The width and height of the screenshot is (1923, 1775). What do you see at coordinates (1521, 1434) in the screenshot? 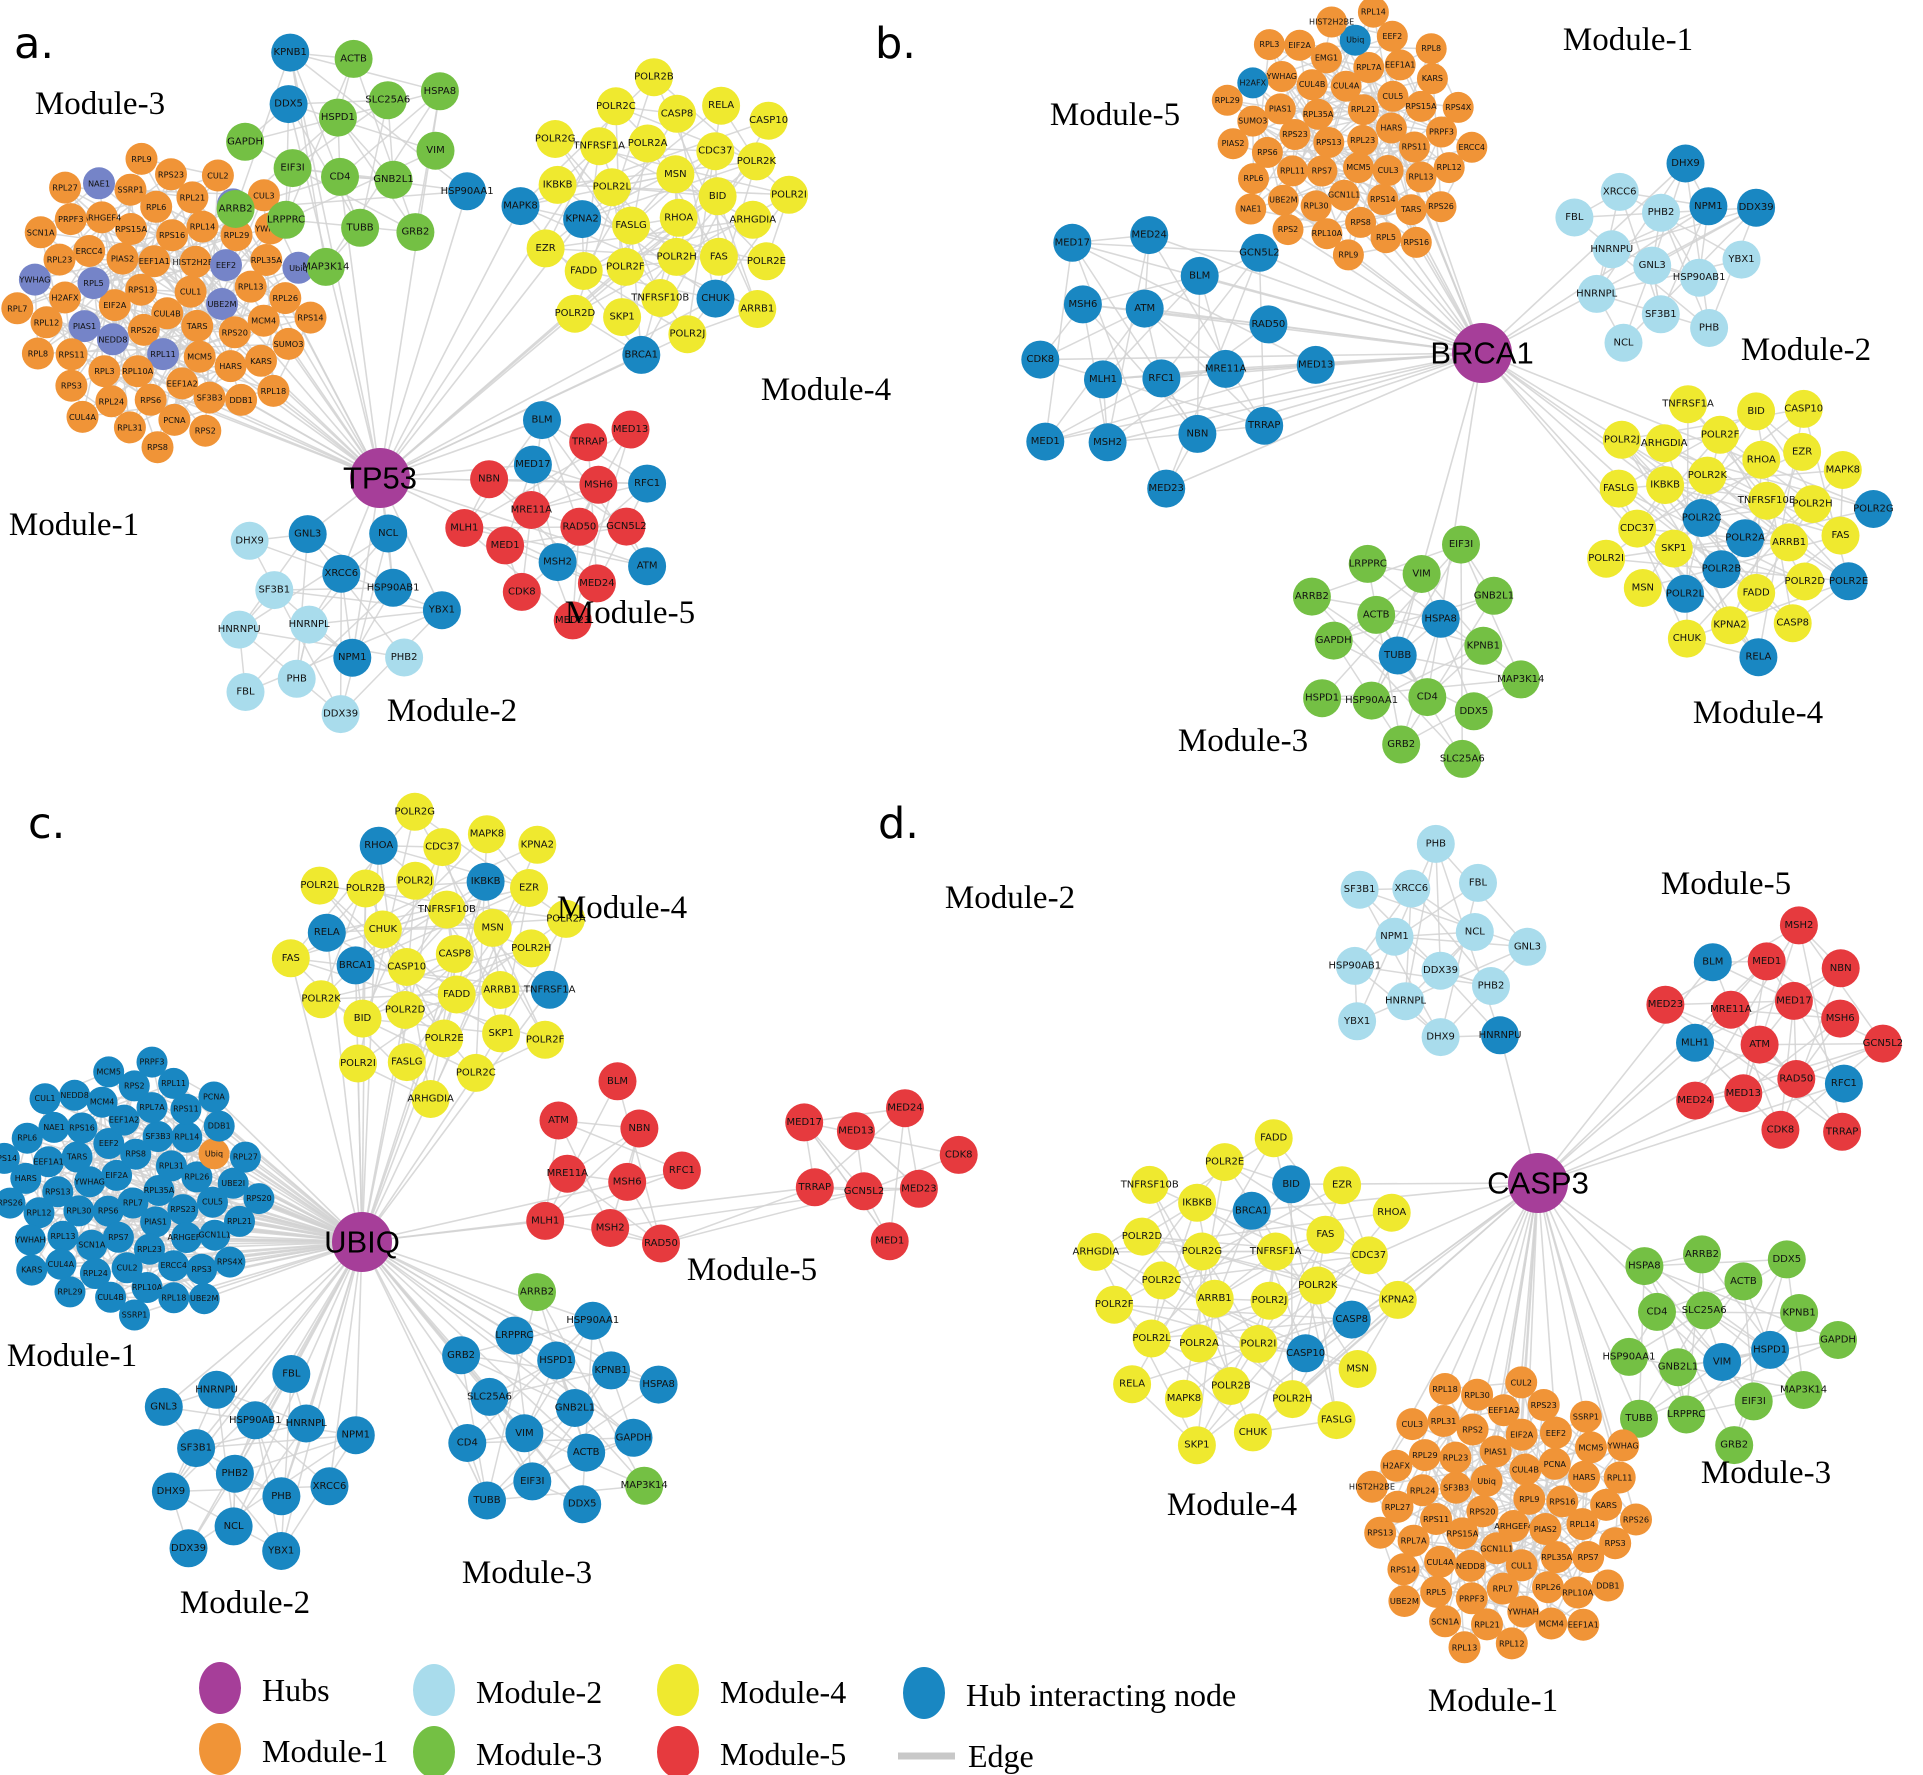
I see `node-d-EIF2A: EIF2A` at bounding box center [1521, 1434].